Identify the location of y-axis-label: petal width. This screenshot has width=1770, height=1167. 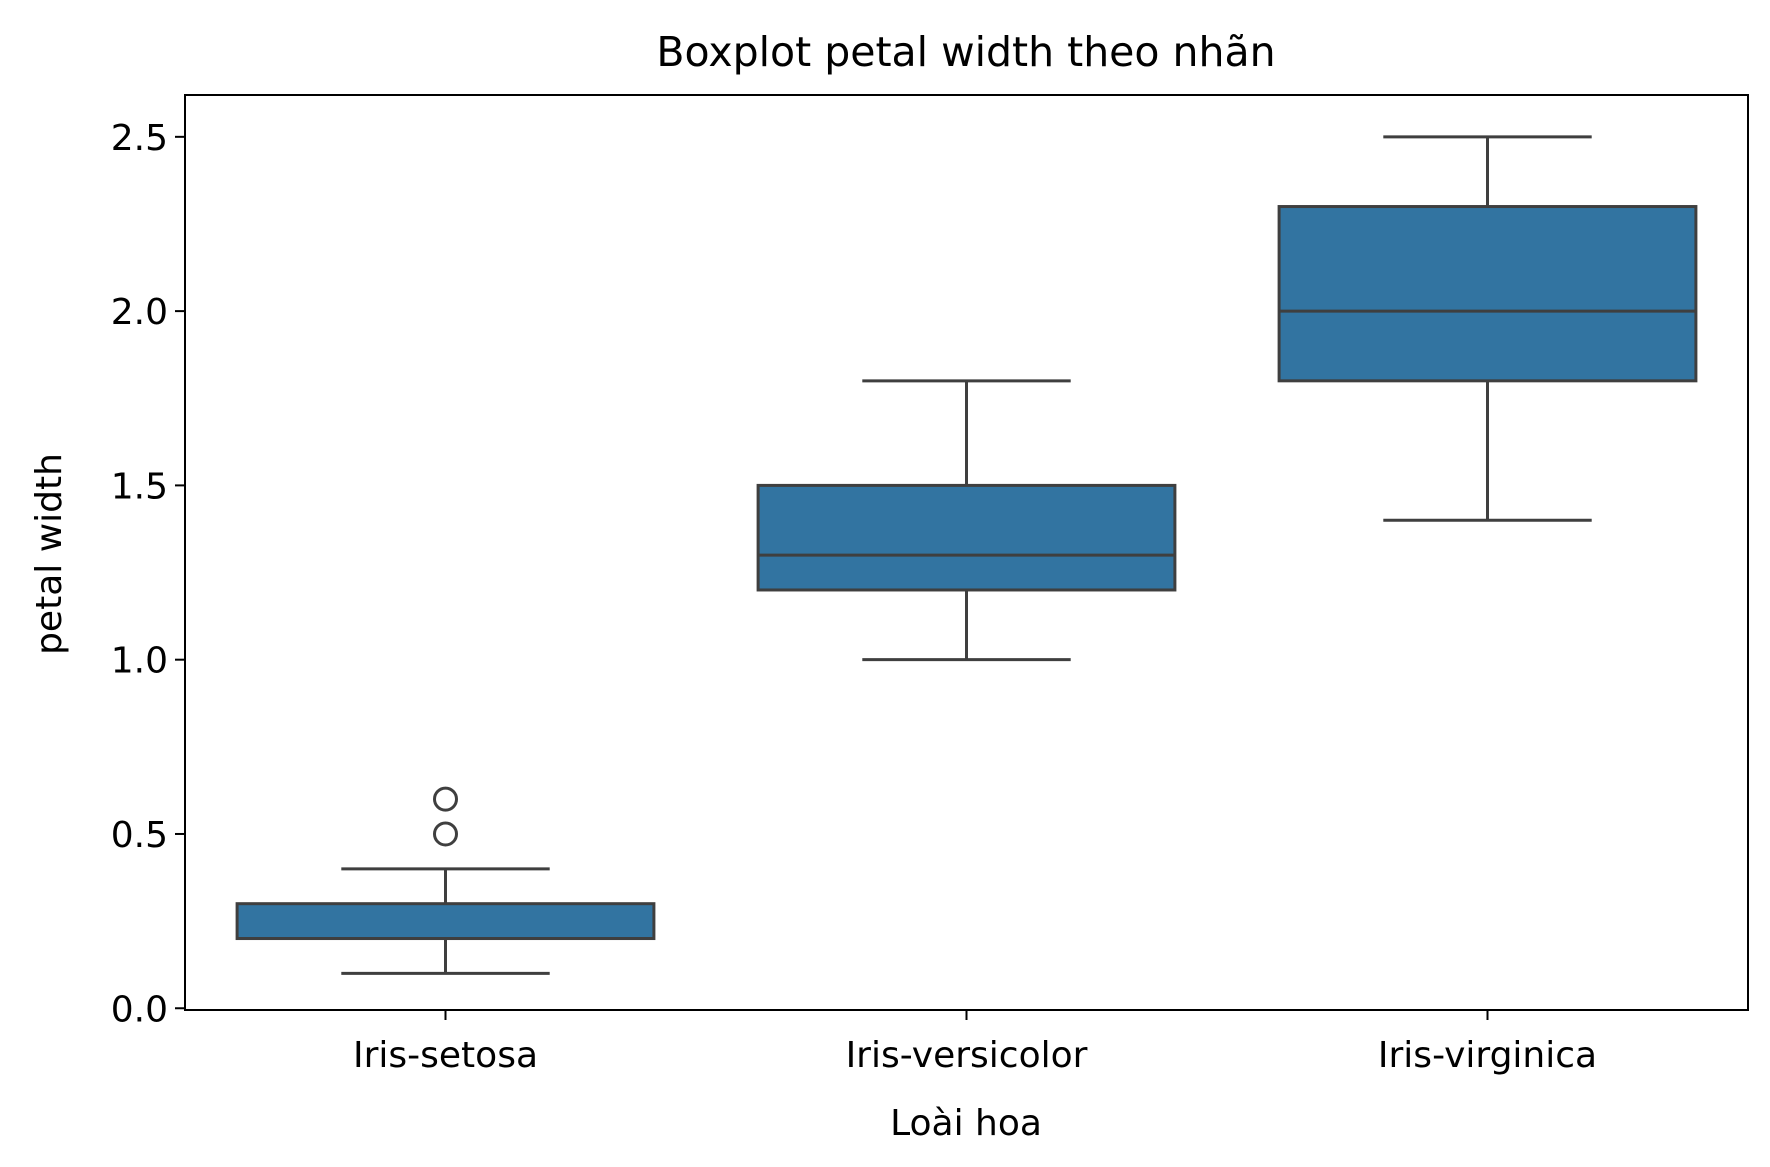
(49, 554).